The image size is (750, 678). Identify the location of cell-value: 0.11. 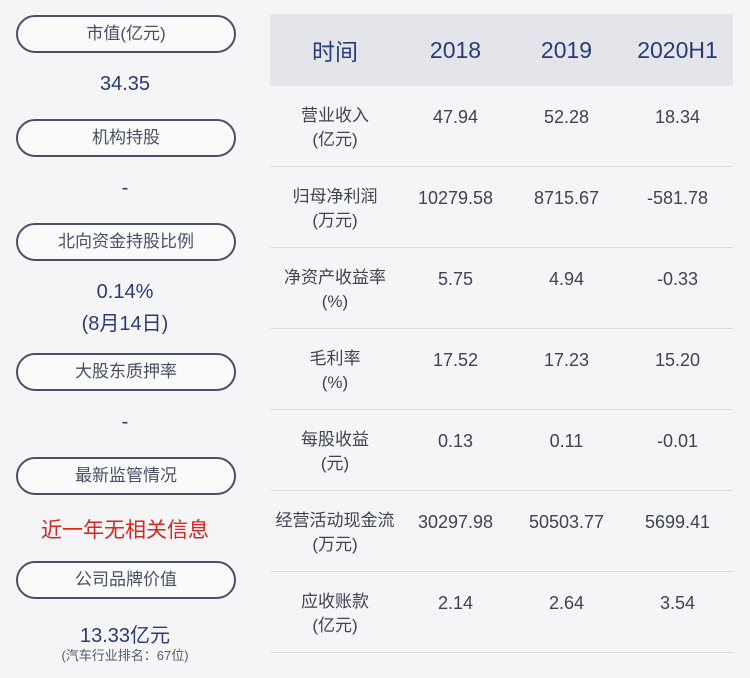
(566, 441).